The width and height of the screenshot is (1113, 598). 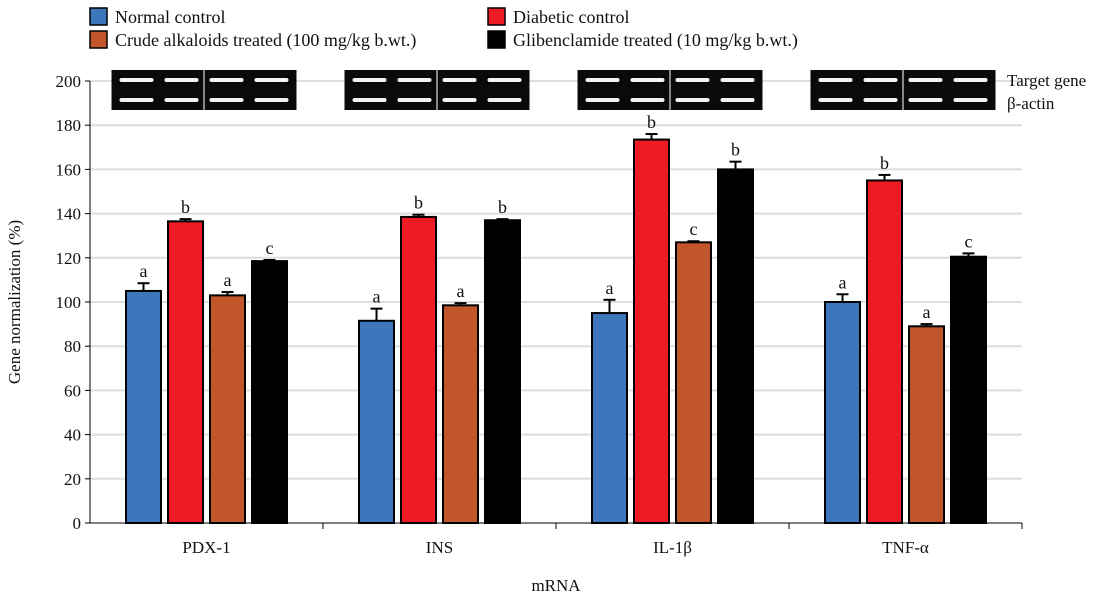 I want to click on gel-images, so click(x=553, y=90).